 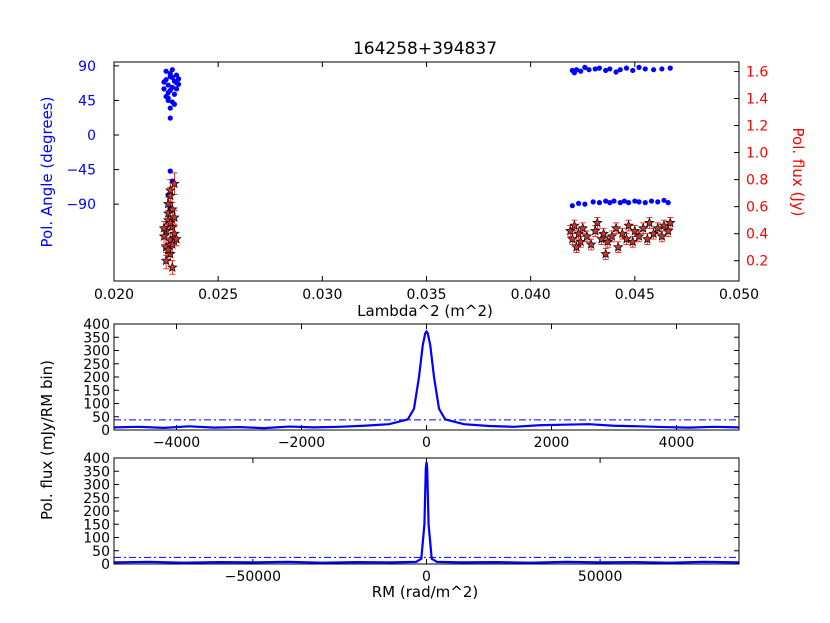 I want to click on flux-series, so click(x=417, y=225).